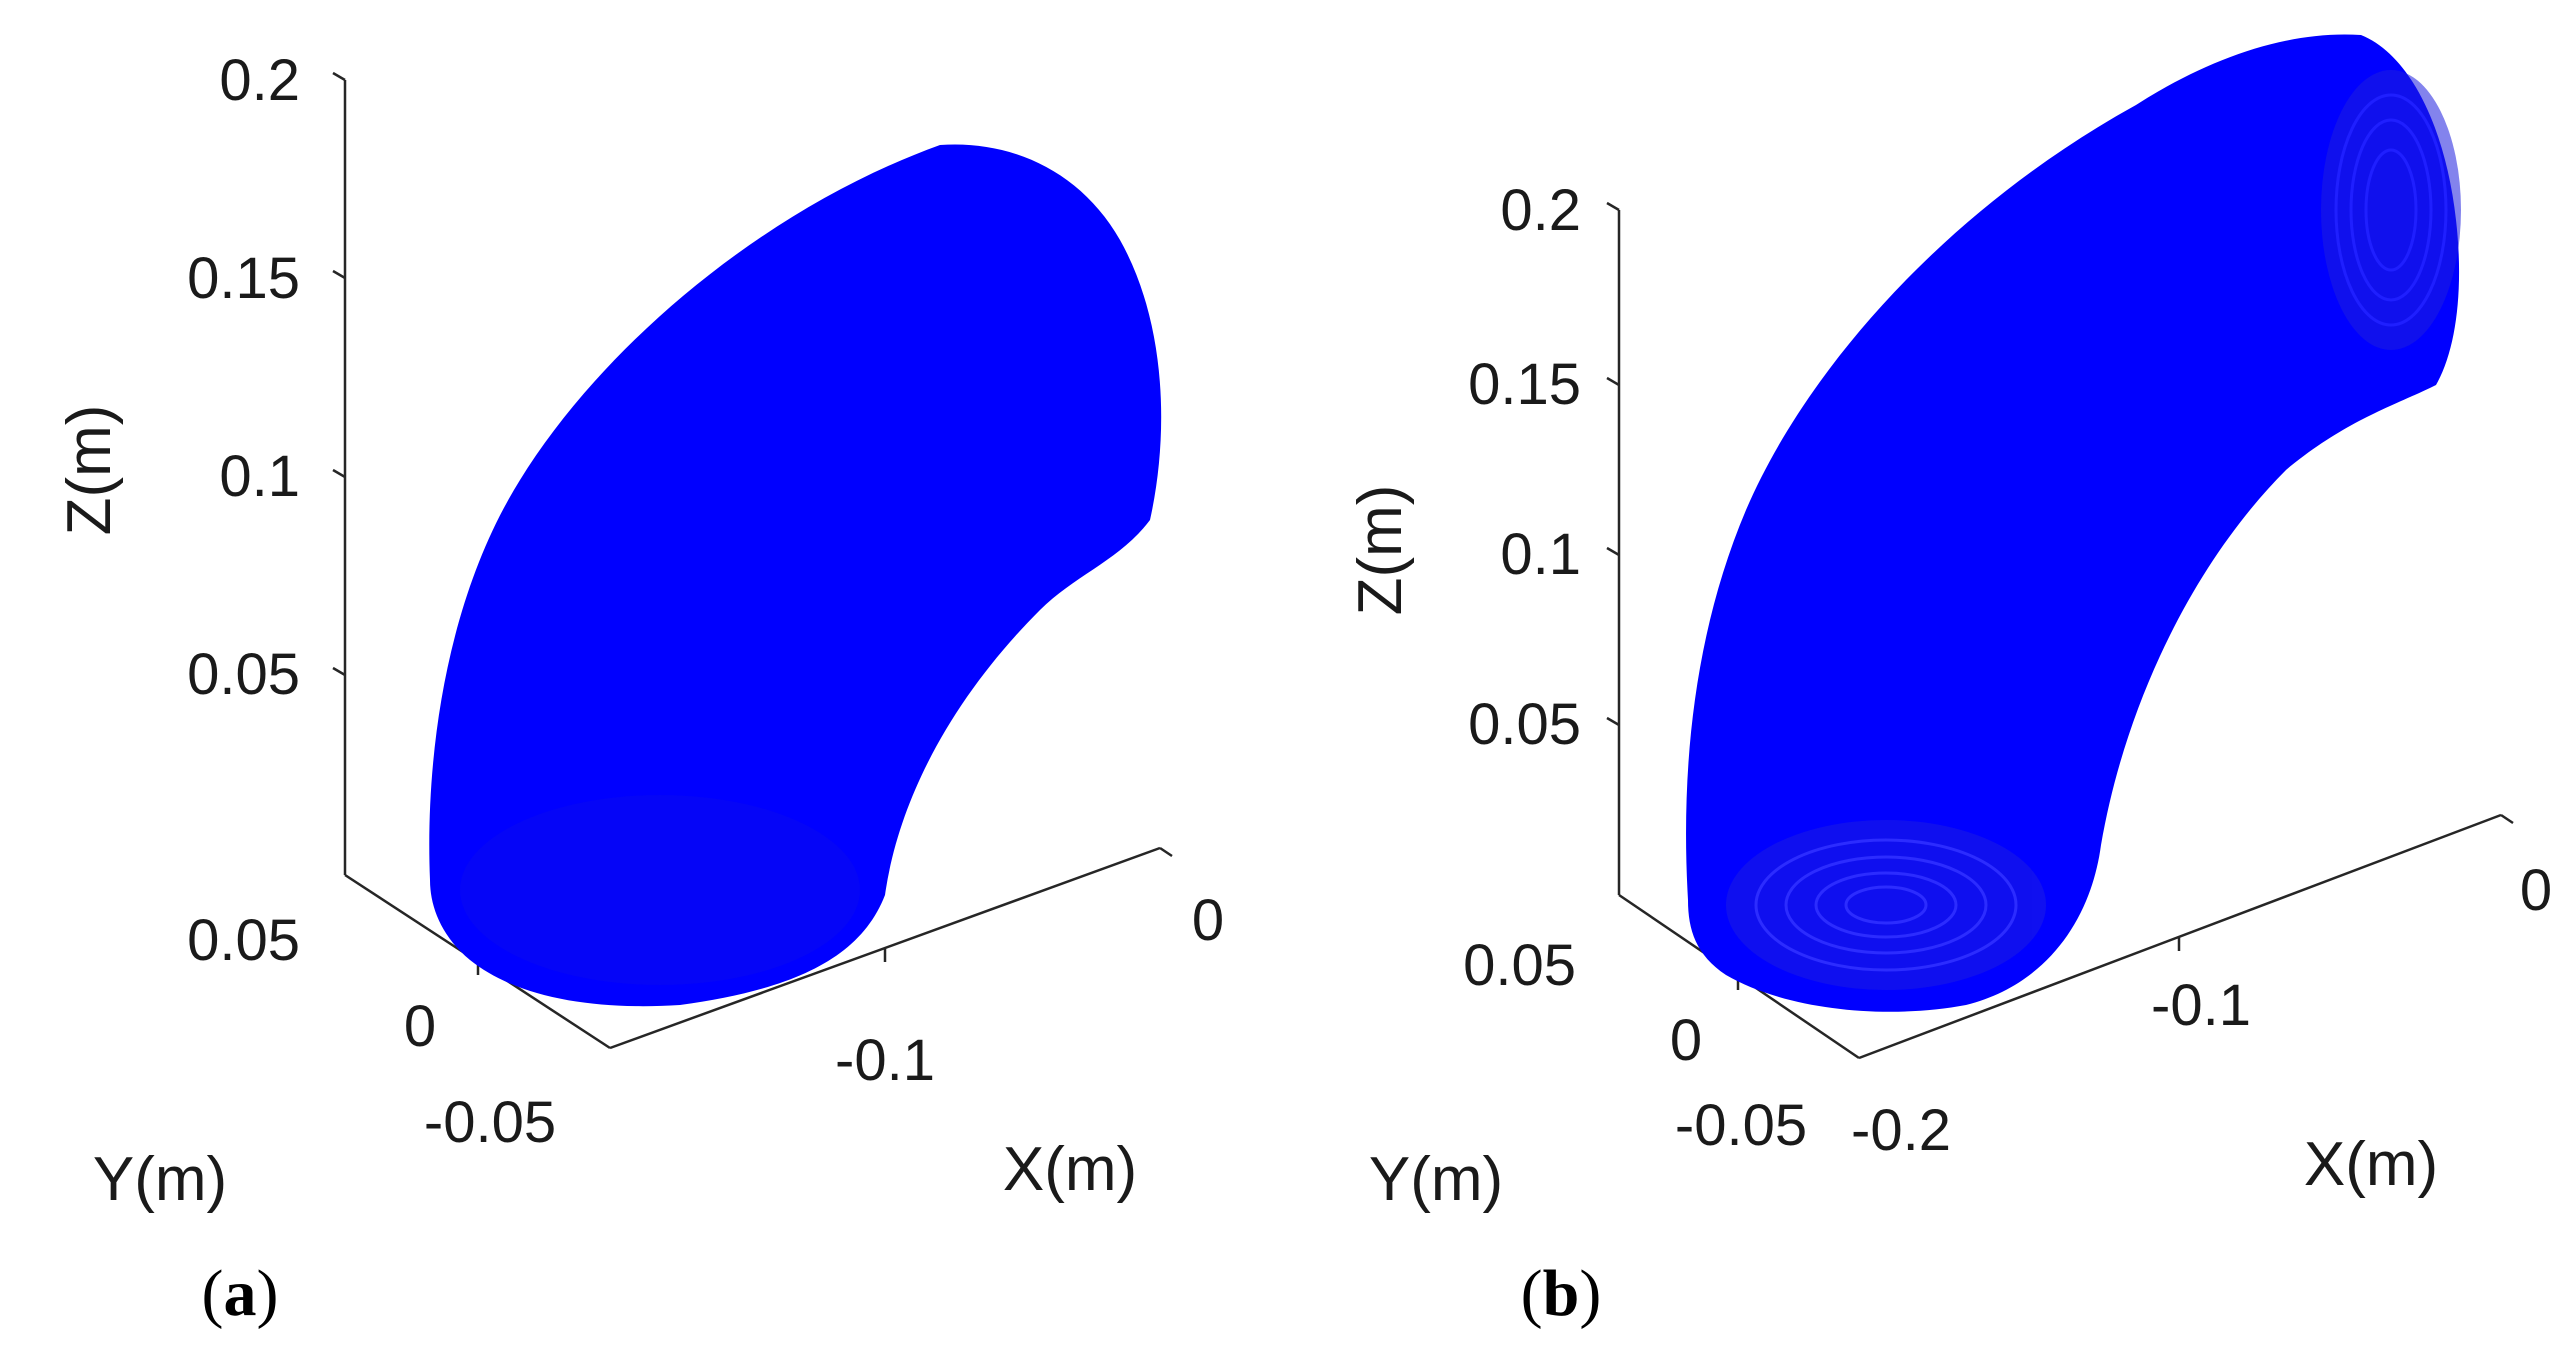  Describe the element at coordinates (1901, 1130) in the screenshot. I see `x-tick-label: -0.2` at that location.